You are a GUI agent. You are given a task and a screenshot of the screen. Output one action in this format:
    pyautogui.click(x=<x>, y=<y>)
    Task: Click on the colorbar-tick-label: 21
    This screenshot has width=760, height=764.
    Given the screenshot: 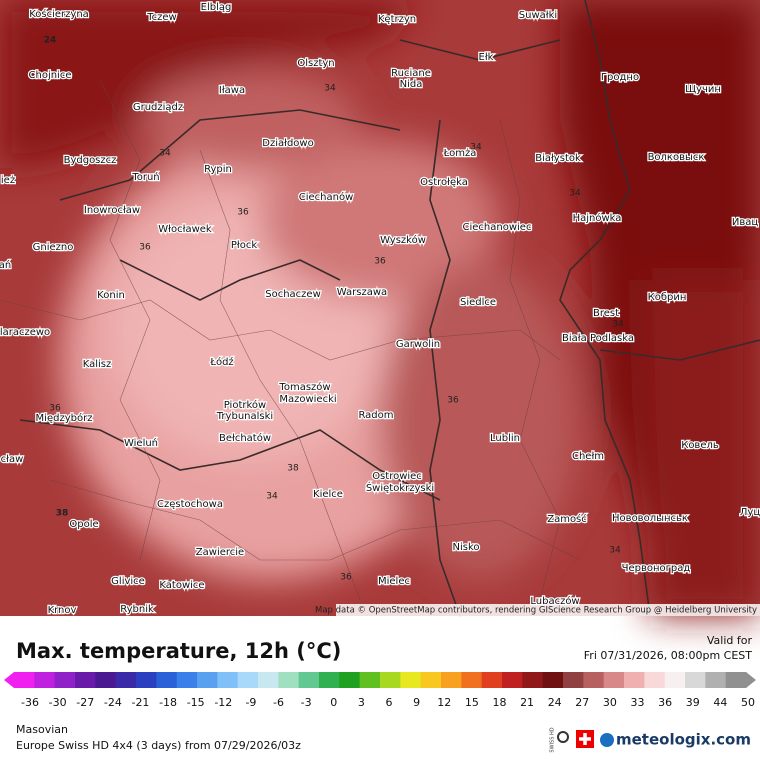 What is the action you would take?
    pyautogui.click(x=527, y=702)
    